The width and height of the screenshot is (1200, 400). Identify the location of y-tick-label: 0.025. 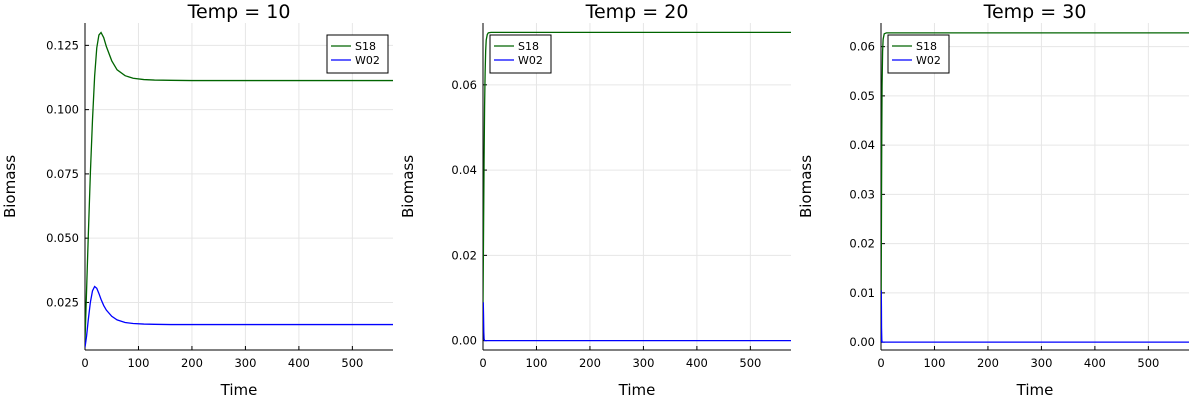
(62, 302).